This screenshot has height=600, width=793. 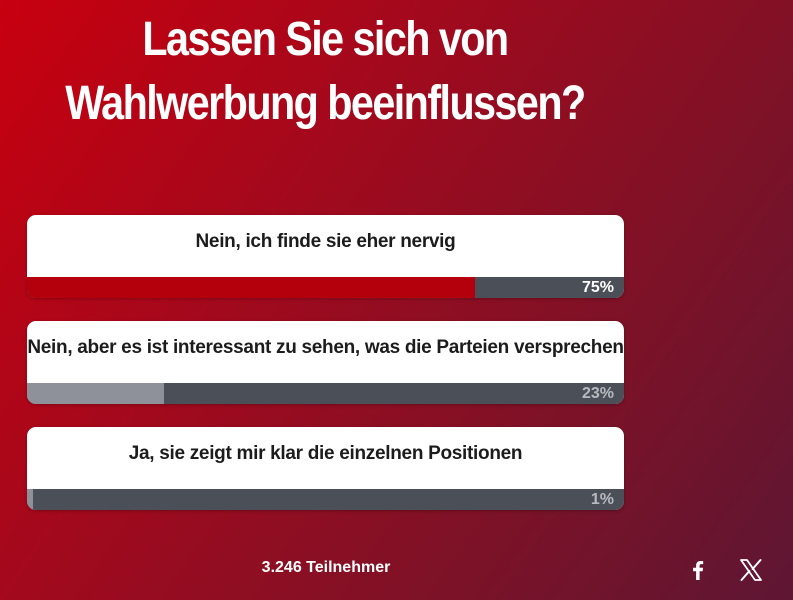 I want to click on result-bar-track: 1%, so click(x=325, y=499).